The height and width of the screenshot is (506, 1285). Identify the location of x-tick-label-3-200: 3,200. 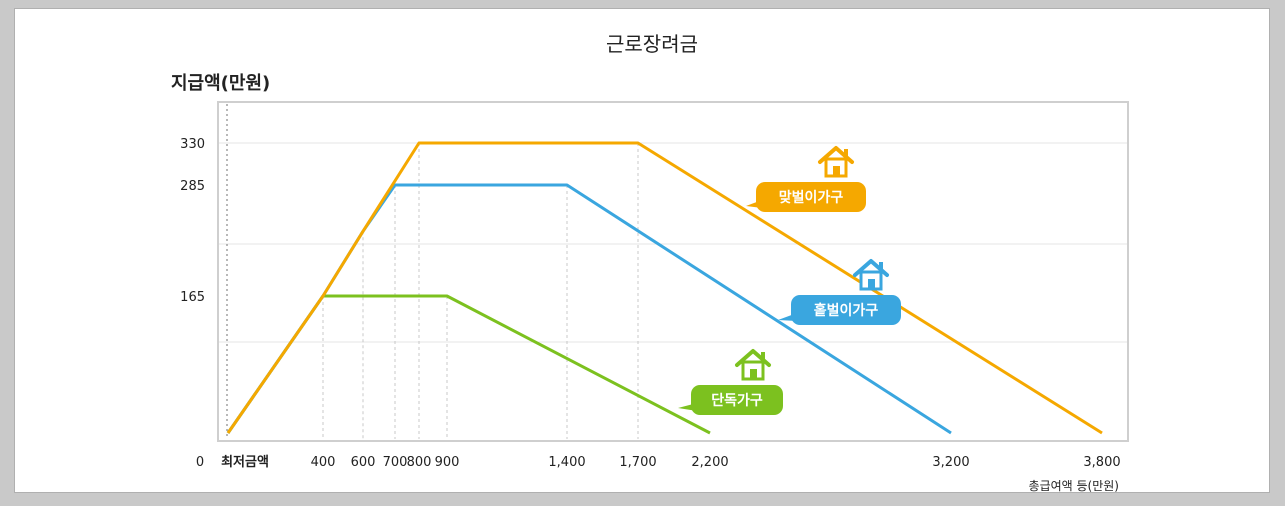
(950, 462).